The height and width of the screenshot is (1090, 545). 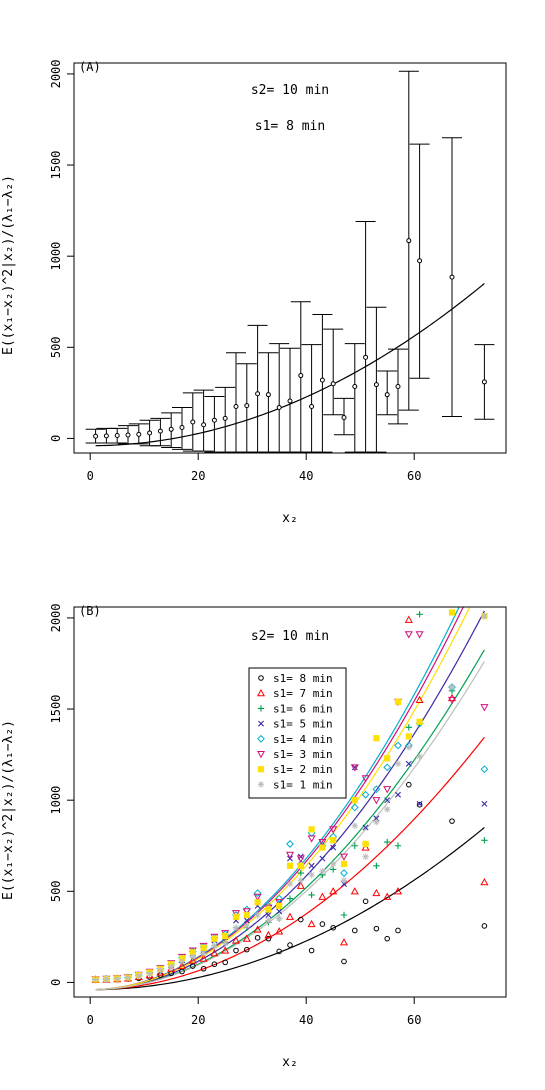 I want to click on legend-label: s1= 2 min, so click(x=303, y=769).